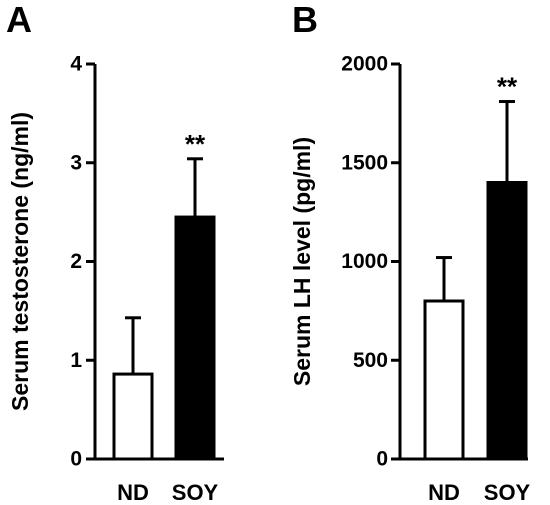  Describe the element at coordinates (302, 261) in the screenshot. I see `y-axis-label: Serum LH level (pg/ml)` at that location.